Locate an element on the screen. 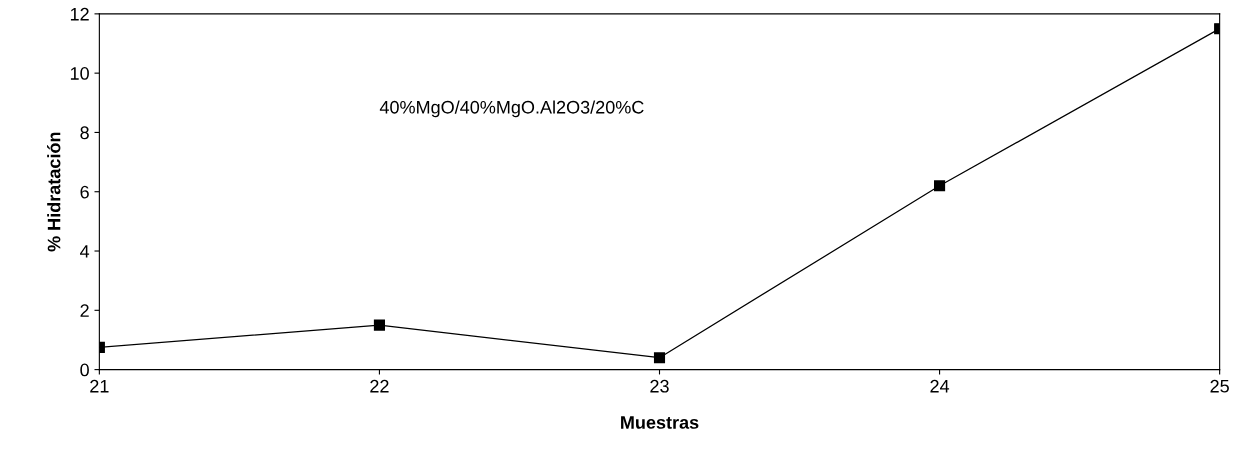 Image resolution: width=1242 pixels, height=462 pixels. y-tick-label: 8 is located at coordinates (84, 133).